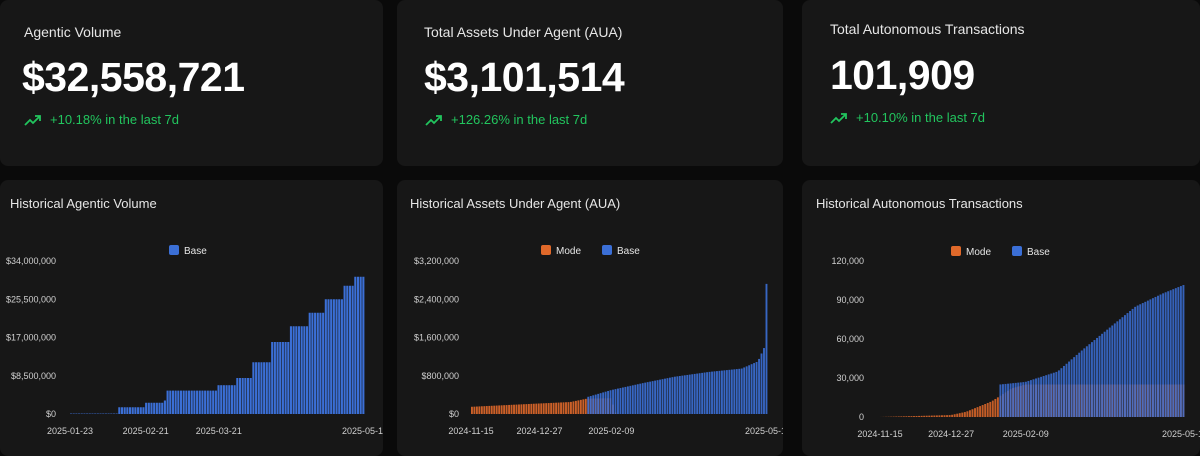 The width and height of the screenshot is (1200, 456). What do you see at coordinates (217, 345) in the screenshot?
I see `series-base` at bounding box center [217, 345].